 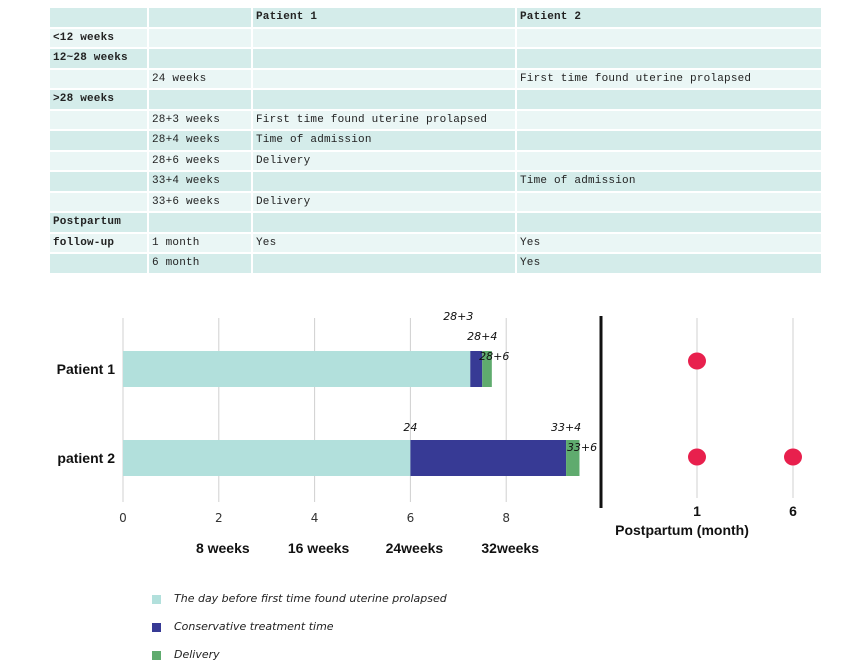 I want to click on table-row: 12~28 weeks, so click(x=436, y=59).